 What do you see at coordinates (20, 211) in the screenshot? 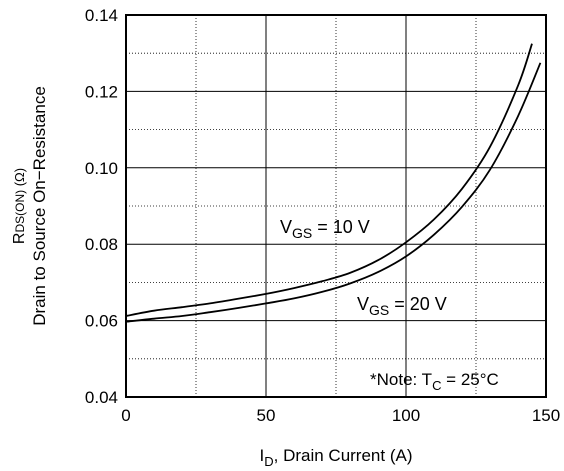
I see `y-axis-label-sub: DS(ON)` at bounding box center [20, 211].